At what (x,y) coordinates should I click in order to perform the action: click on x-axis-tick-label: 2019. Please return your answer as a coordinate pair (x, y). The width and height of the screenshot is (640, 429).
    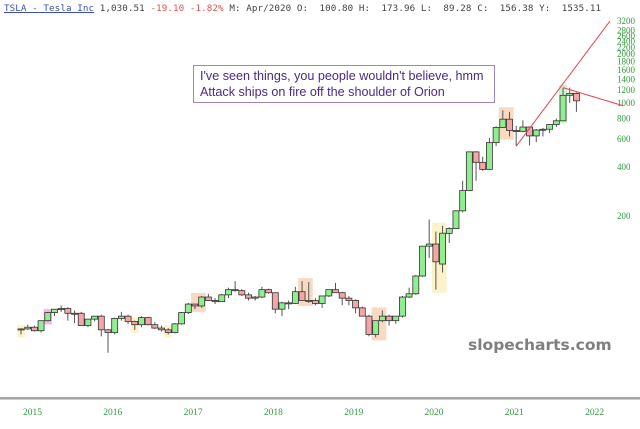
    Looking at the image, I should click on (353, 413).